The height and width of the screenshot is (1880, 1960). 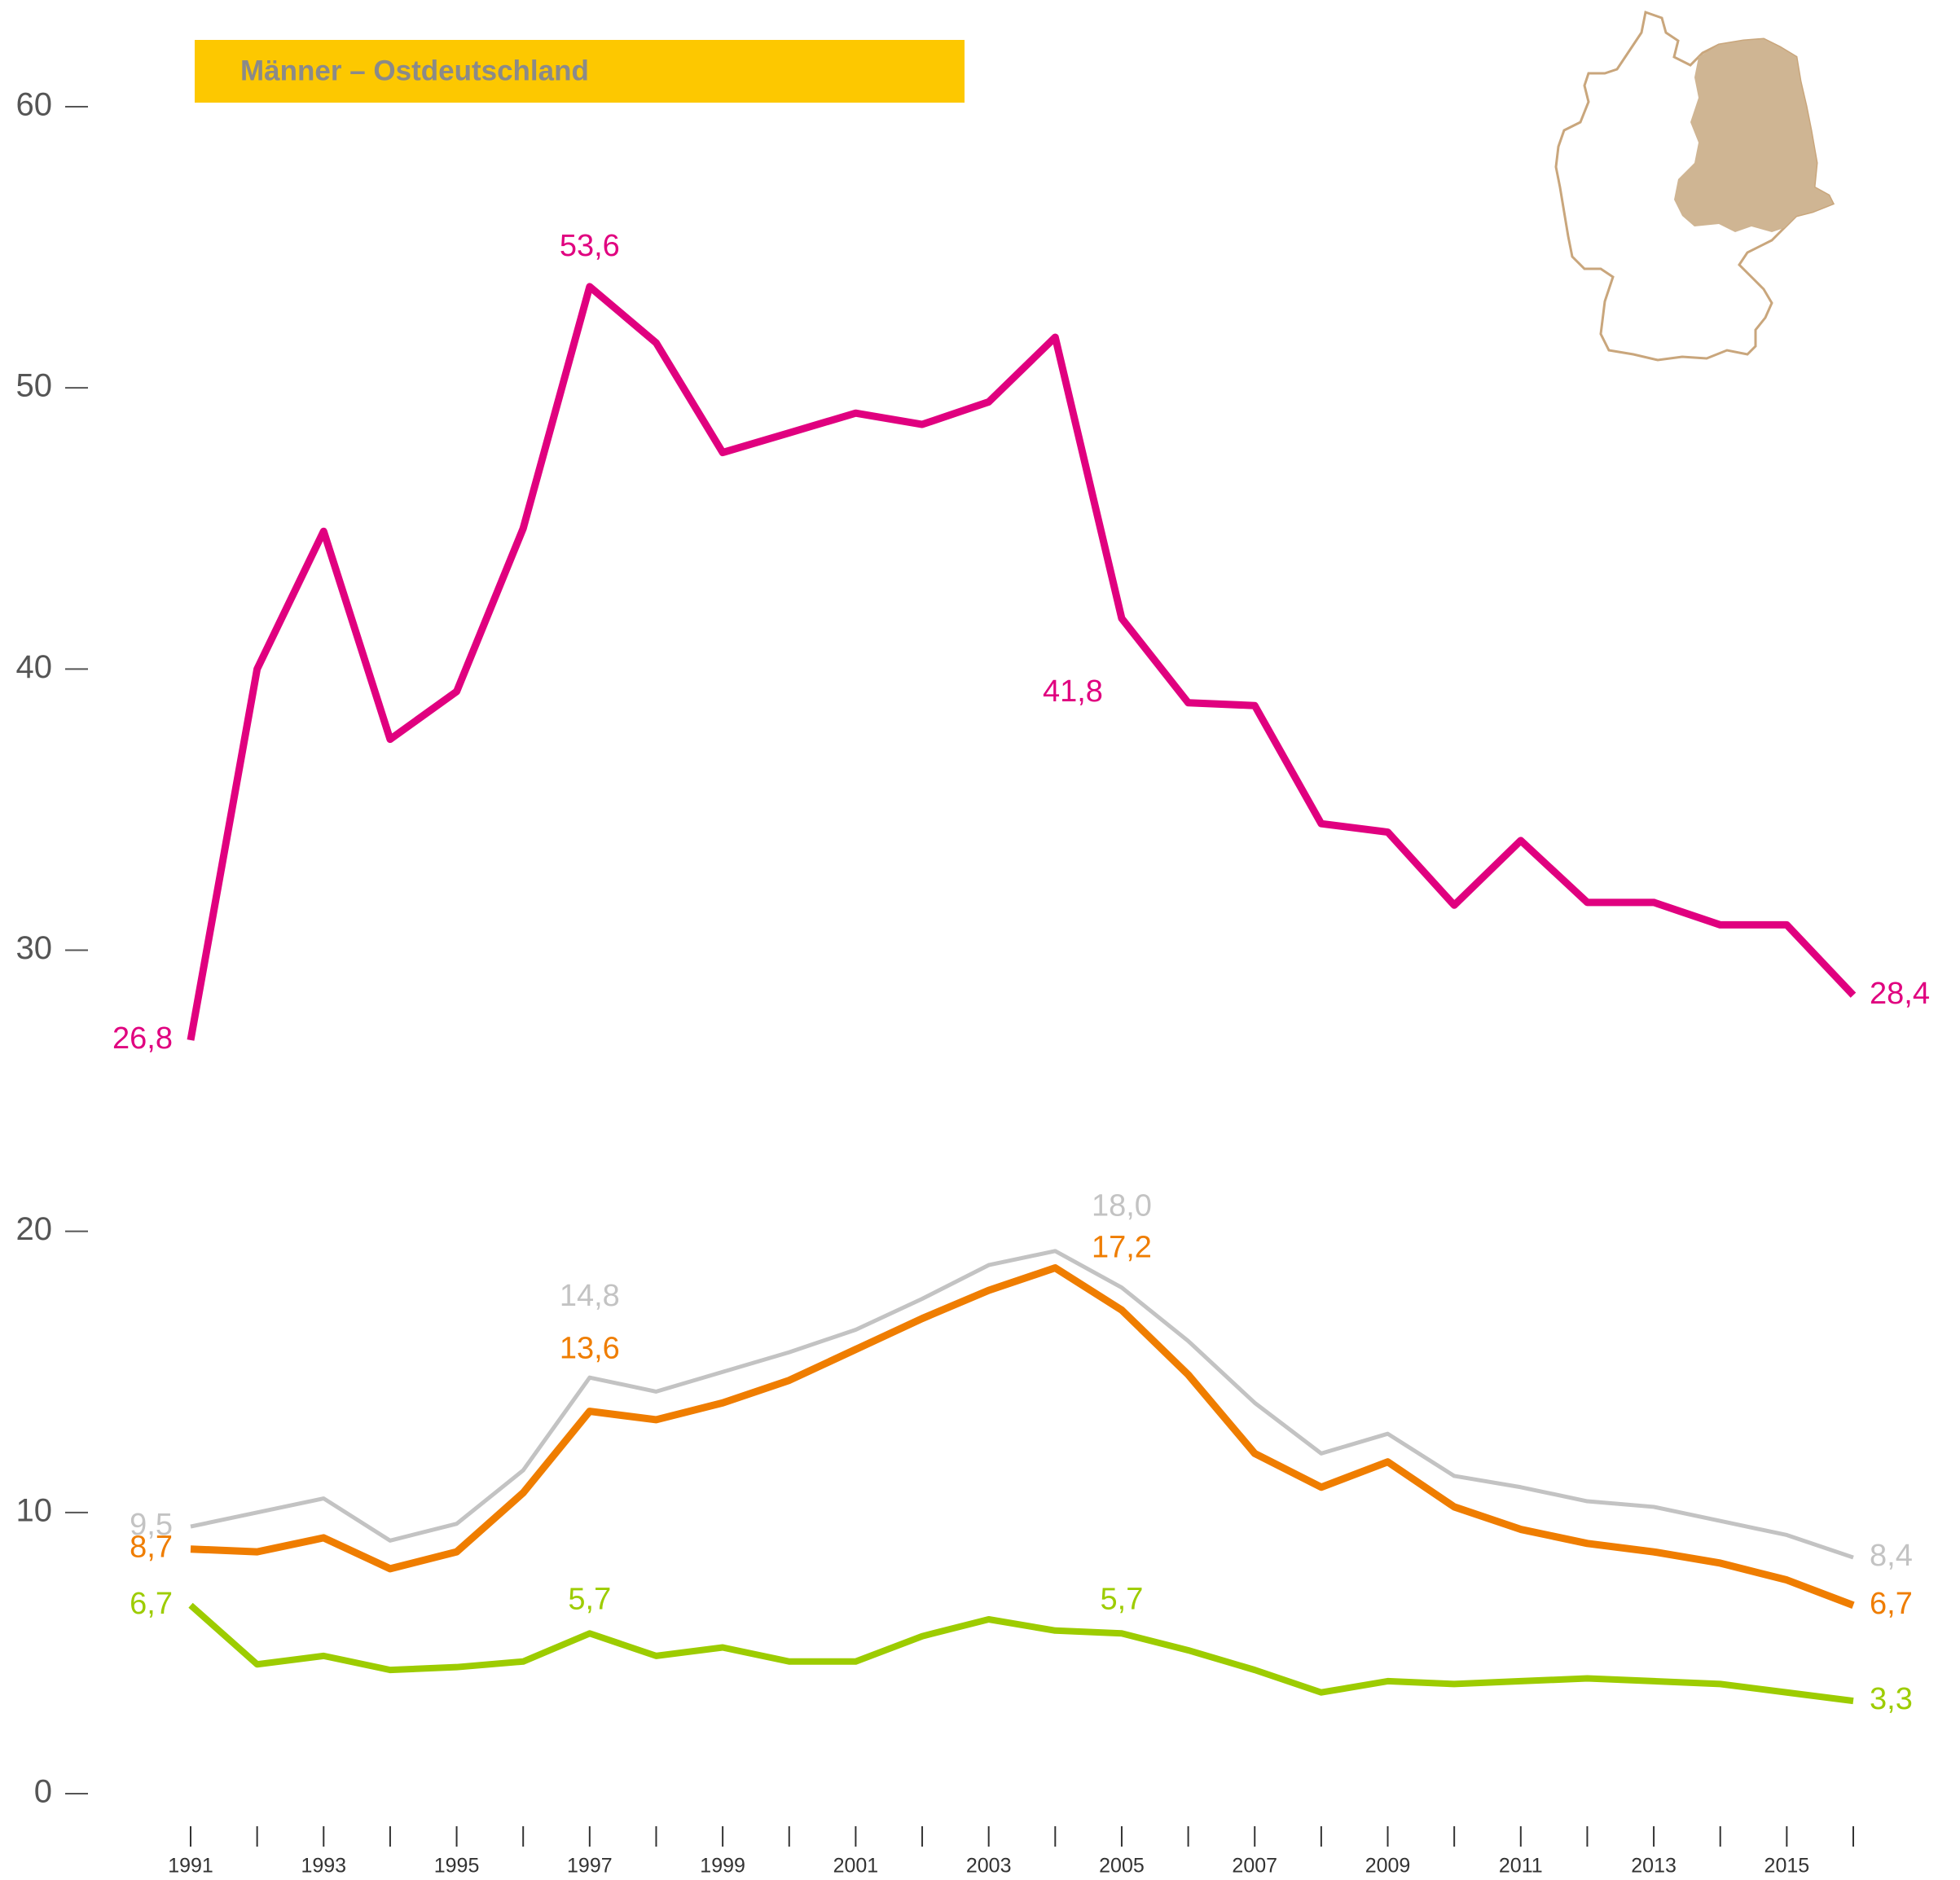 What do you see at coordinates (1891, 1556) in the screenshot?
I see `value-label: 8,4` at bounding box center [1891, 1556].